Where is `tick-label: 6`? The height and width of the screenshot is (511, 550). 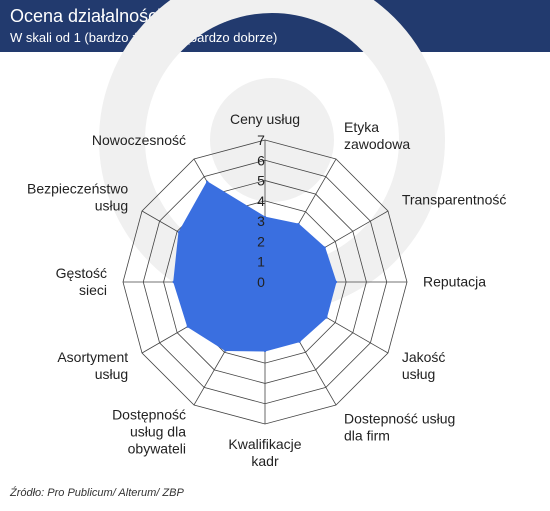 tick-label: 6 is located at coordinates (261, 160).